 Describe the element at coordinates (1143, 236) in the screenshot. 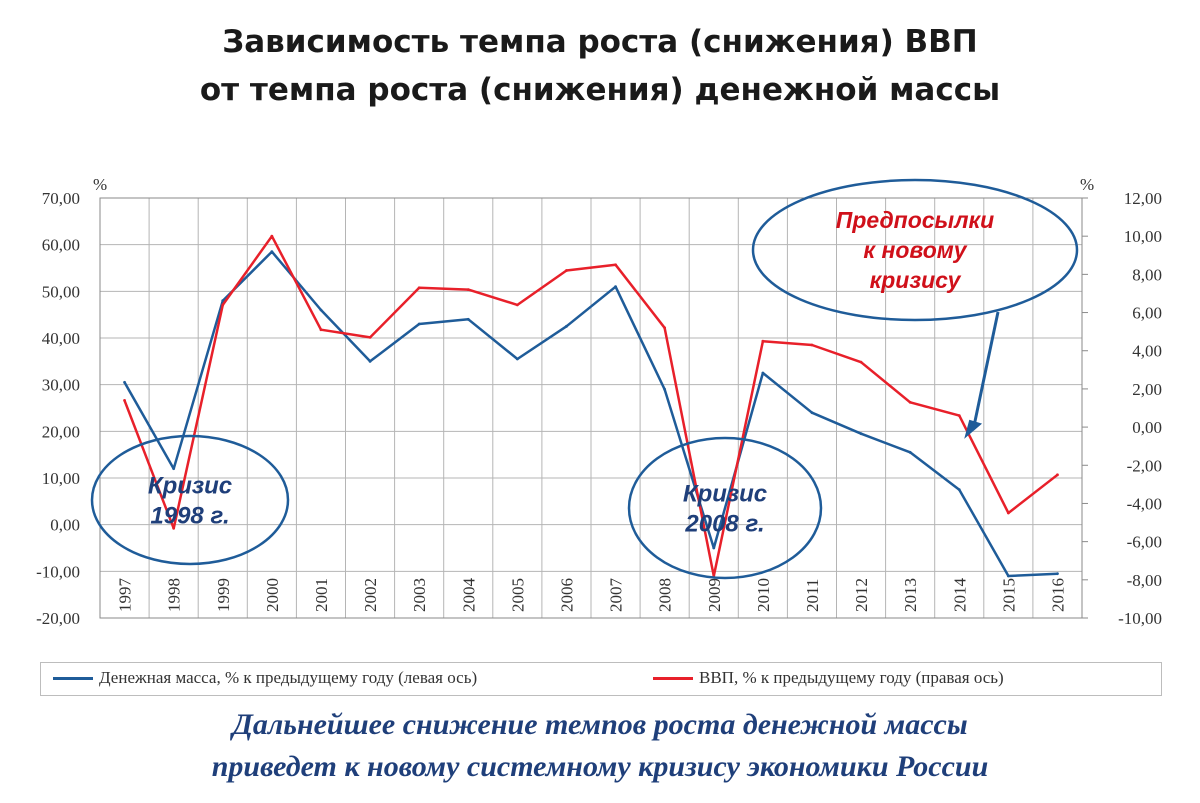

I see `right-axis-tick-label: 10,00` at that location.